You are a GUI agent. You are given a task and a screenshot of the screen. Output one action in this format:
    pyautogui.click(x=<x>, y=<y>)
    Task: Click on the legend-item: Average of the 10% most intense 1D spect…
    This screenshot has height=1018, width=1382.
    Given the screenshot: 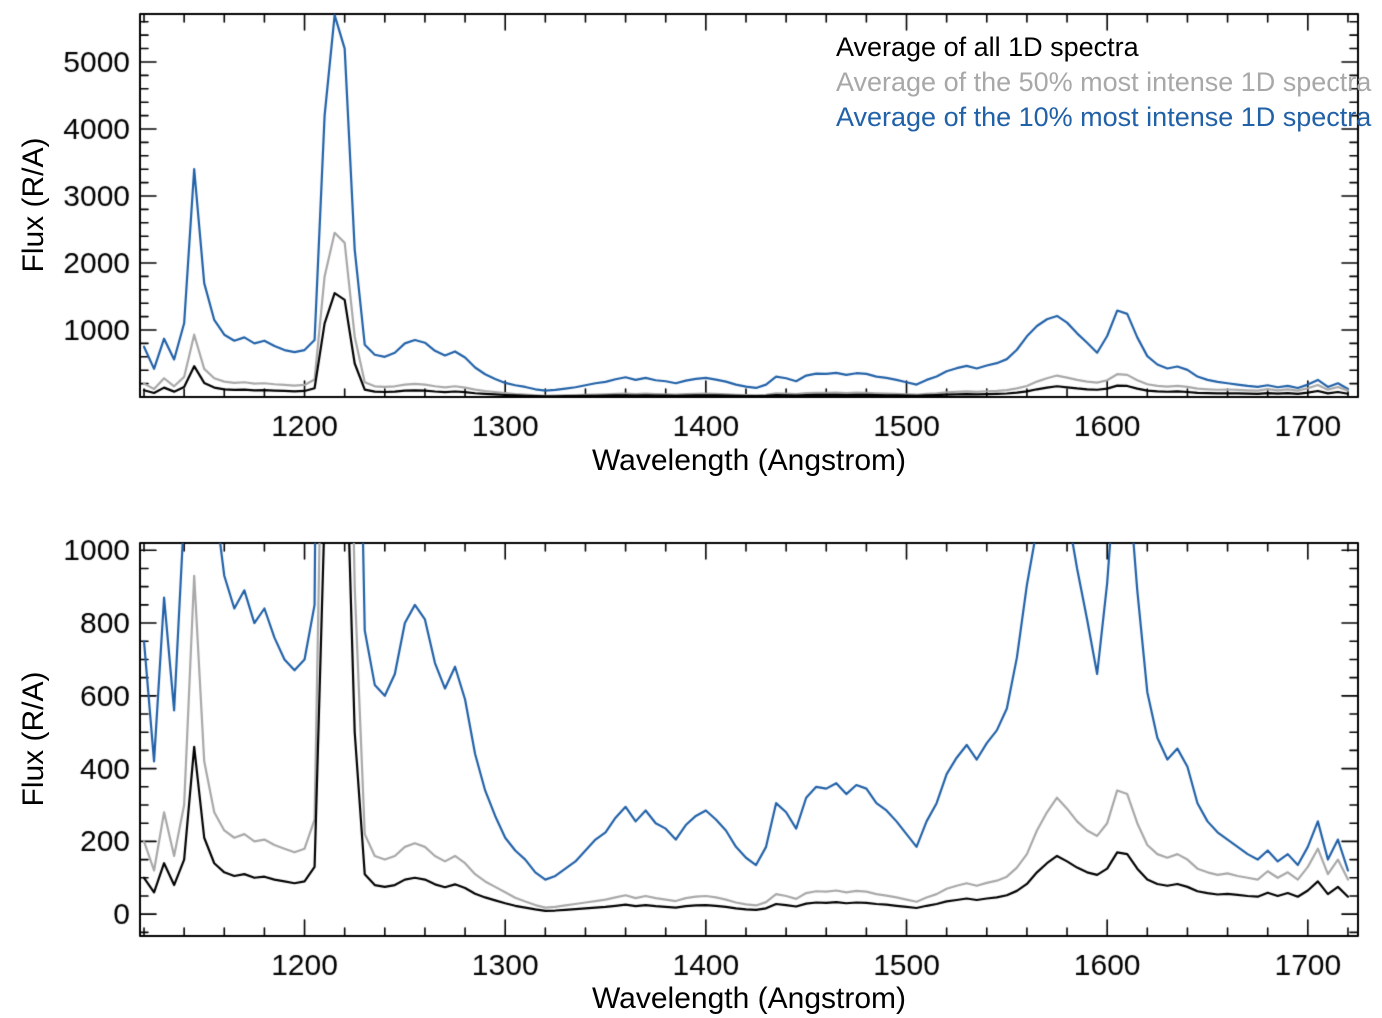 What is the action you would take?
    pyautogui.click(x=1104, y=117)
    